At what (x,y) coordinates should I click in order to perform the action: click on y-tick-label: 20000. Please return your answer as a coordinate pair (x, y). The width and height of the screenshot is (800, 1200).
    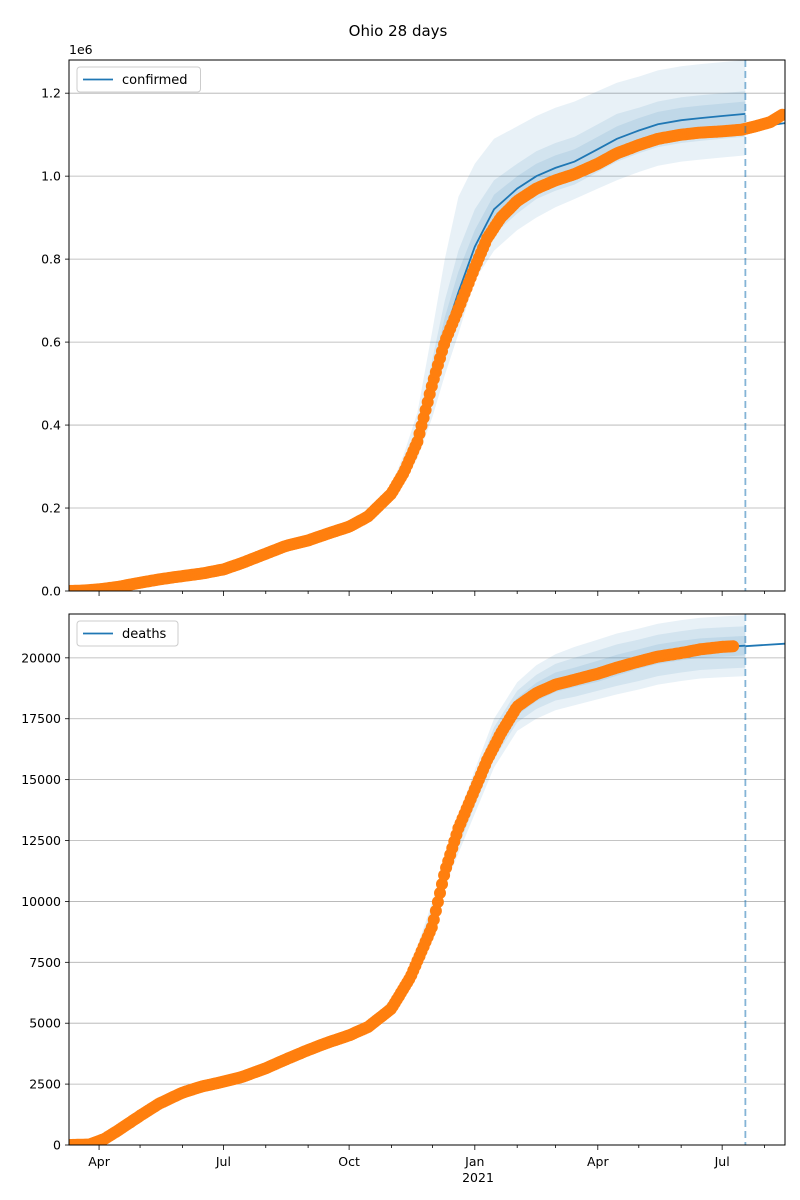
    Looking at the image, I should click on (41, 657).